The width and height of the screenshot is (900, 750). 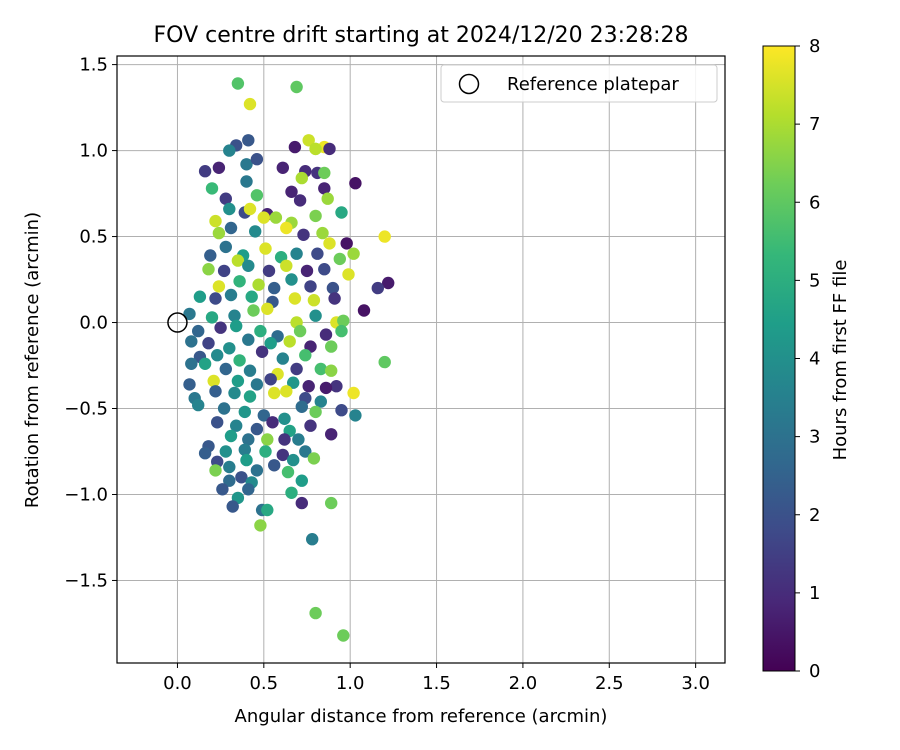 What do you see at coordinates (93, 323) in the screenshot?
I see `y-tick-label-3: 0.0` at bounding box center [93, 323].